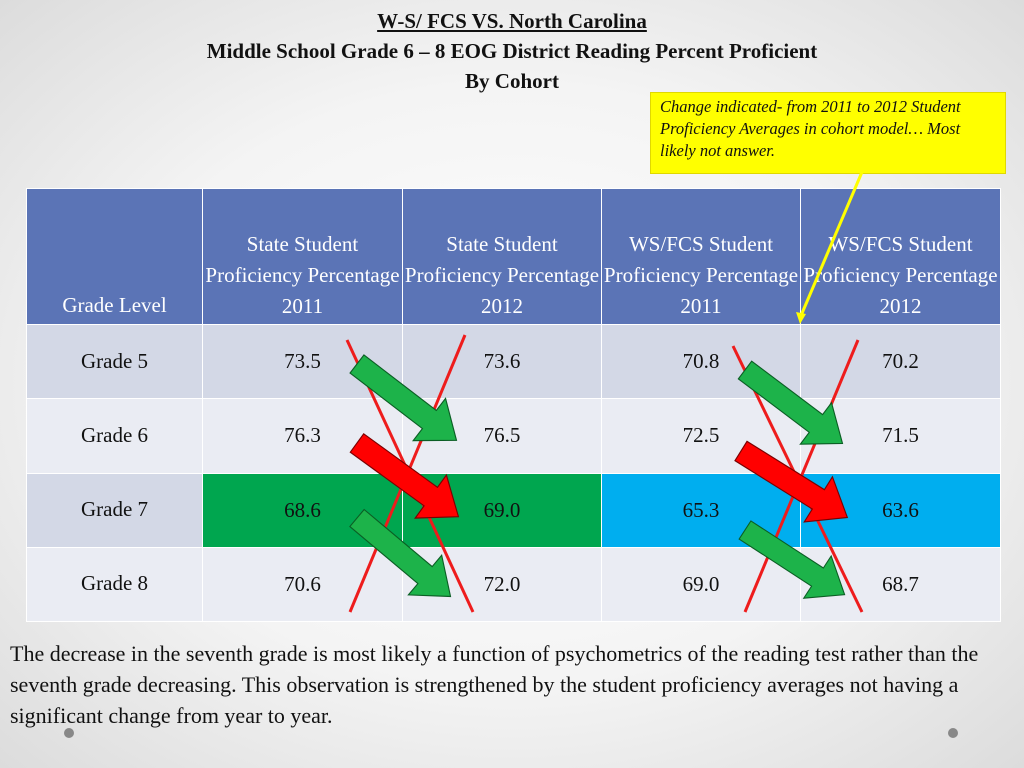 Image resolution: width=1024 pixels, height=768 pixels. I want to click on value-cell: 70.2, so click(900, 361).